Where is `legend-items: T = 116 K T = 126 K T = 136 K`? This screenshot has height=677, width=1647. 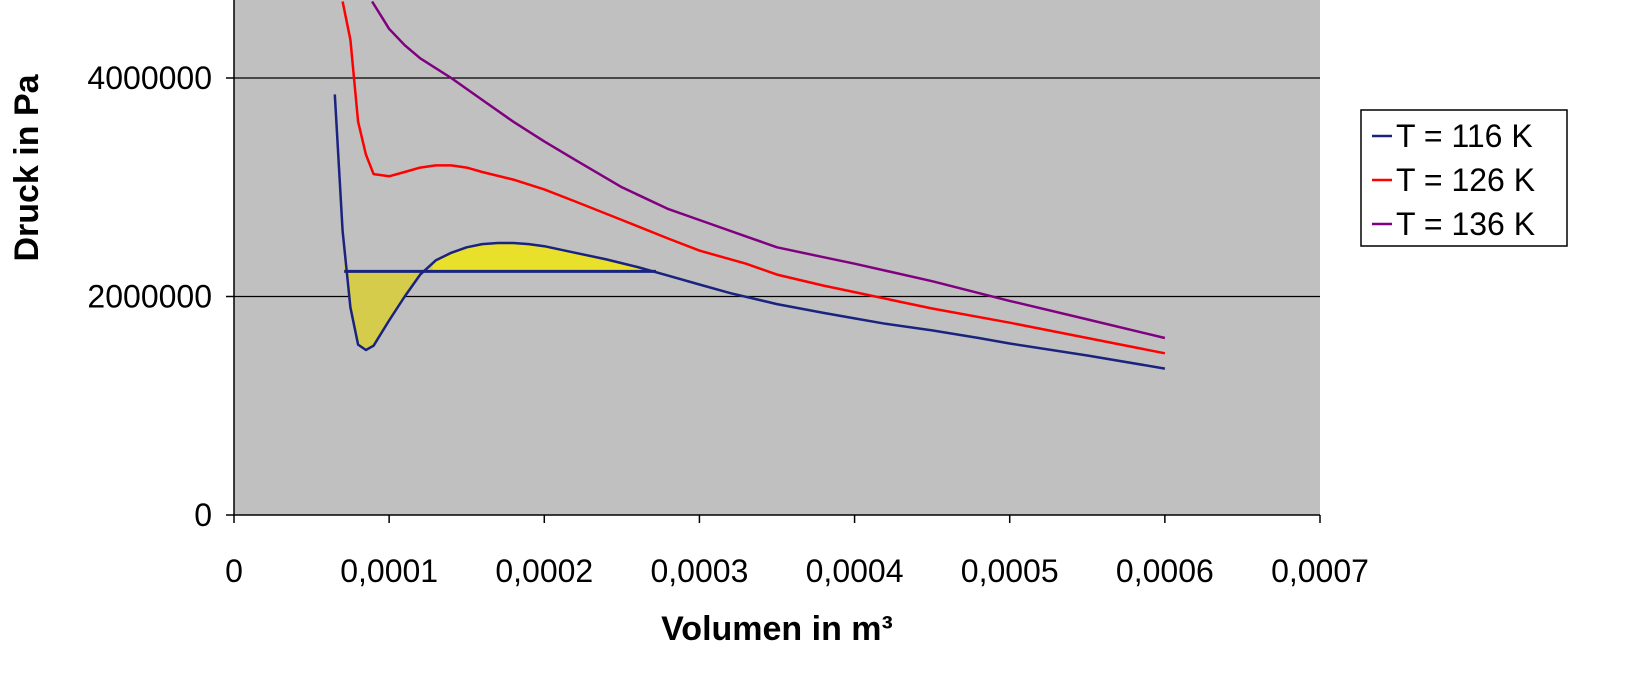 legend-items: T = 116 K T = 126 K T = 136 K is located at coordinates (1453, 180).